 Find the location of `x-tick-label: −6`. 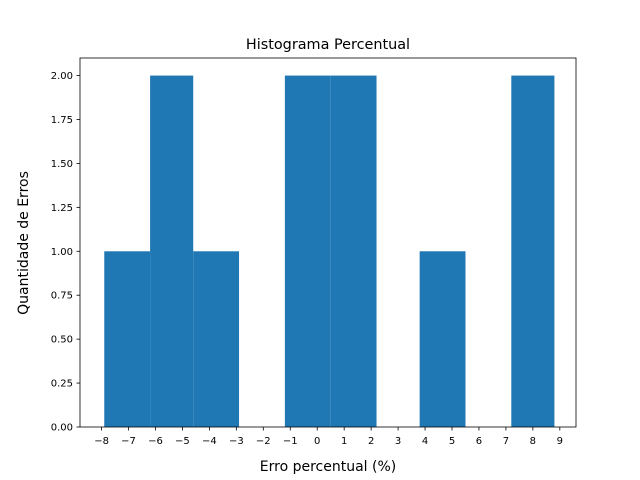

x-tick-label: −6 is located at coordinates (155, 441).